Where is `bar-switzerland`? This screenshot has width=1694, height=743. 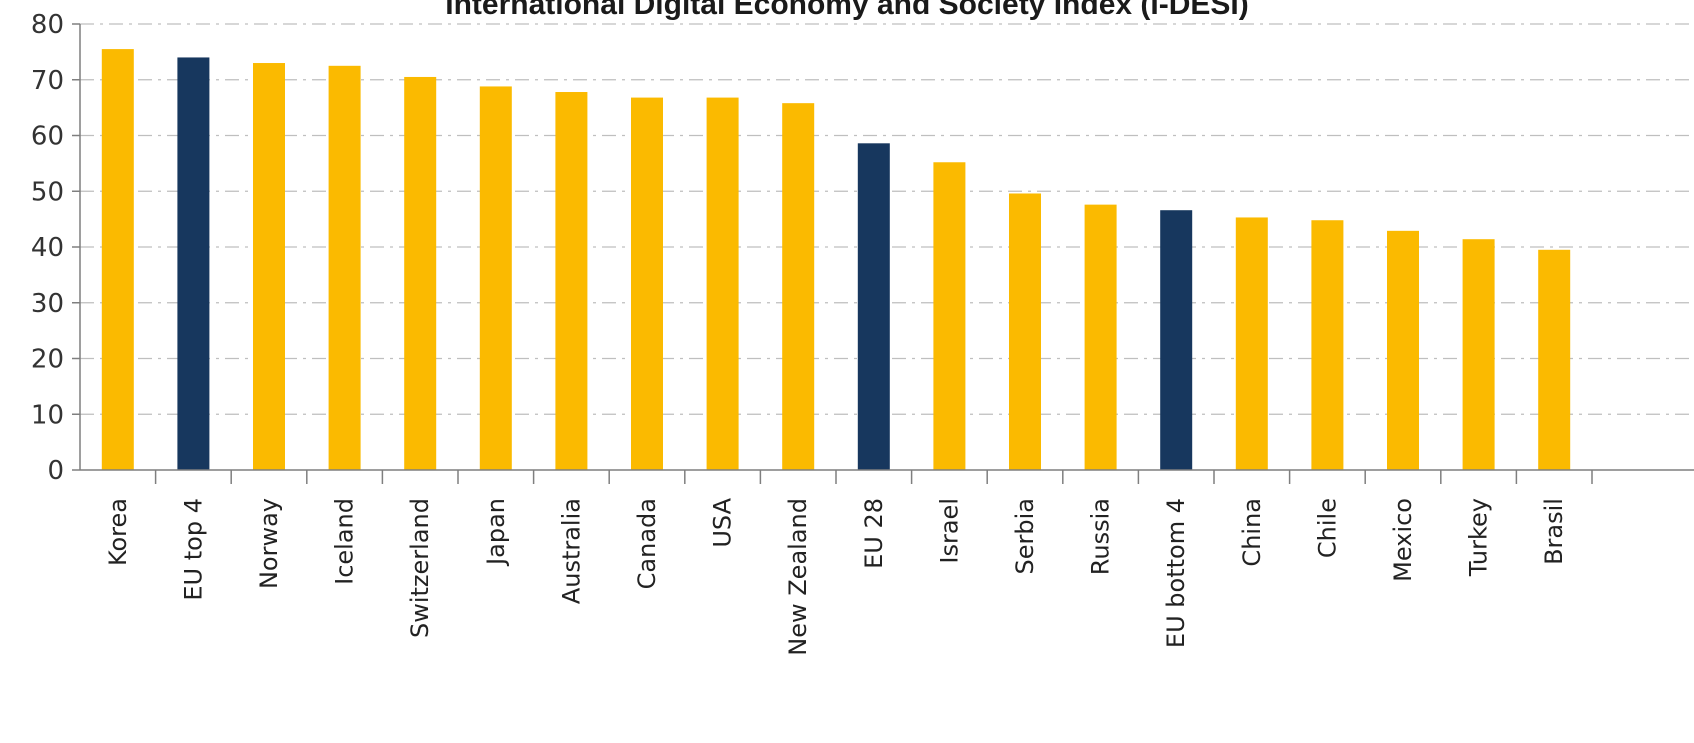 bar-switzerland is located at coordinates (420, 273).